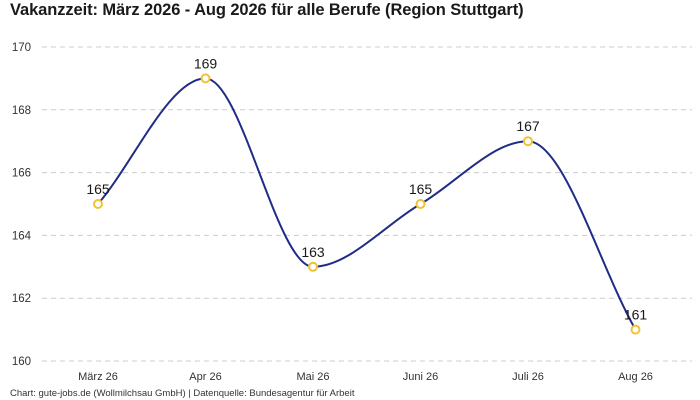 The width and height of the screenshot is (700, 400). Describe the element at coordinates (635, 377) in the screenshot. I see `x-tick-label: Aug 26` at that location.